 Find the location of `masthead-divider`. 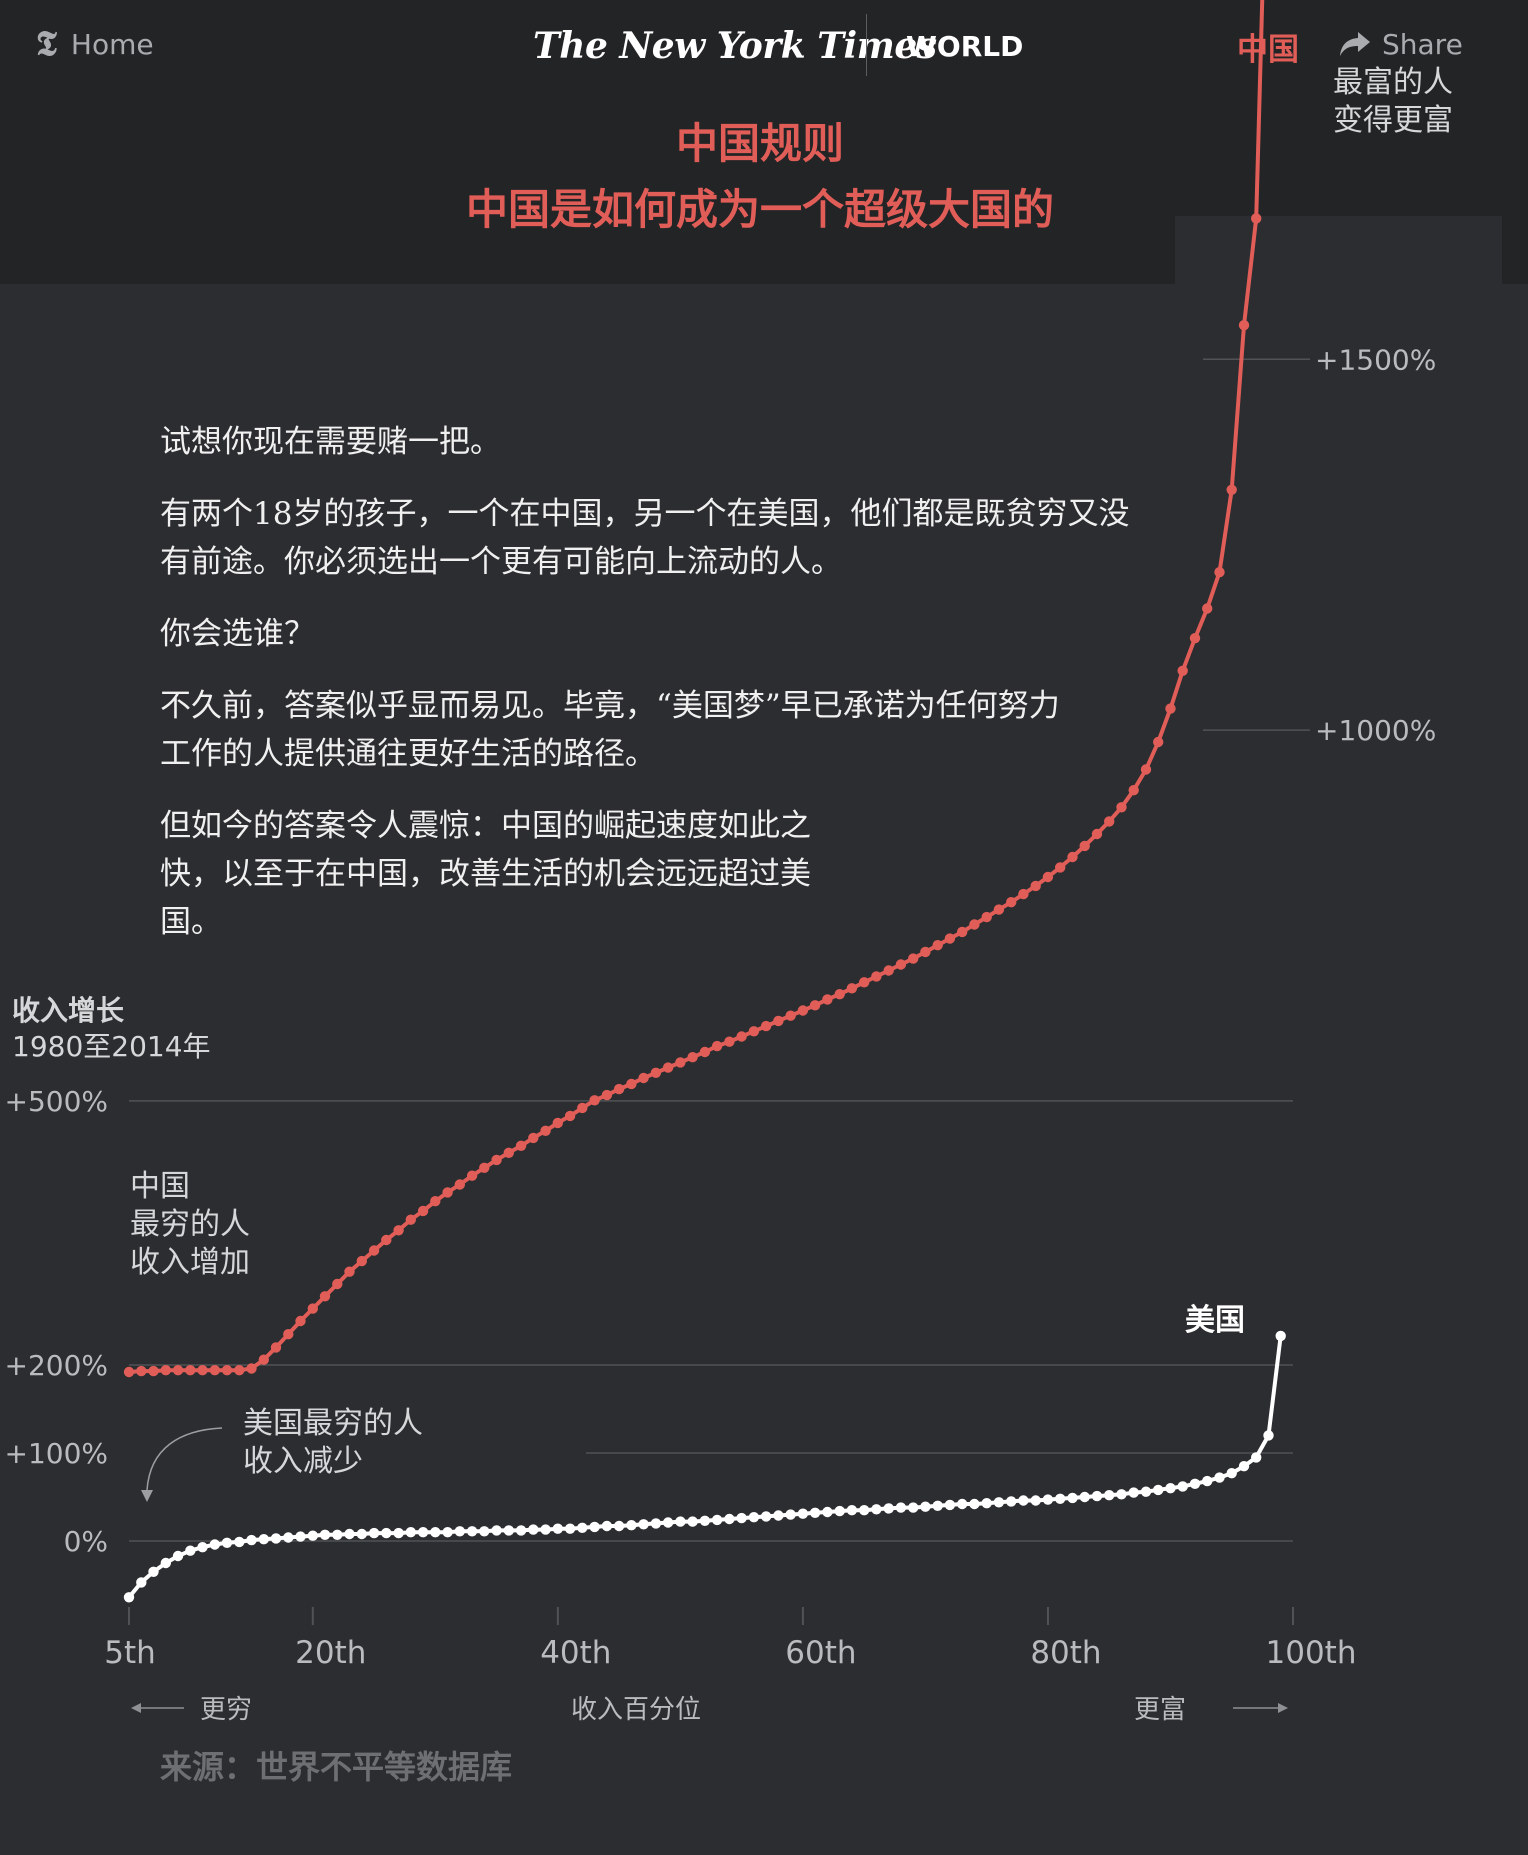

masthead-divider is located at coordinates (866, 45).